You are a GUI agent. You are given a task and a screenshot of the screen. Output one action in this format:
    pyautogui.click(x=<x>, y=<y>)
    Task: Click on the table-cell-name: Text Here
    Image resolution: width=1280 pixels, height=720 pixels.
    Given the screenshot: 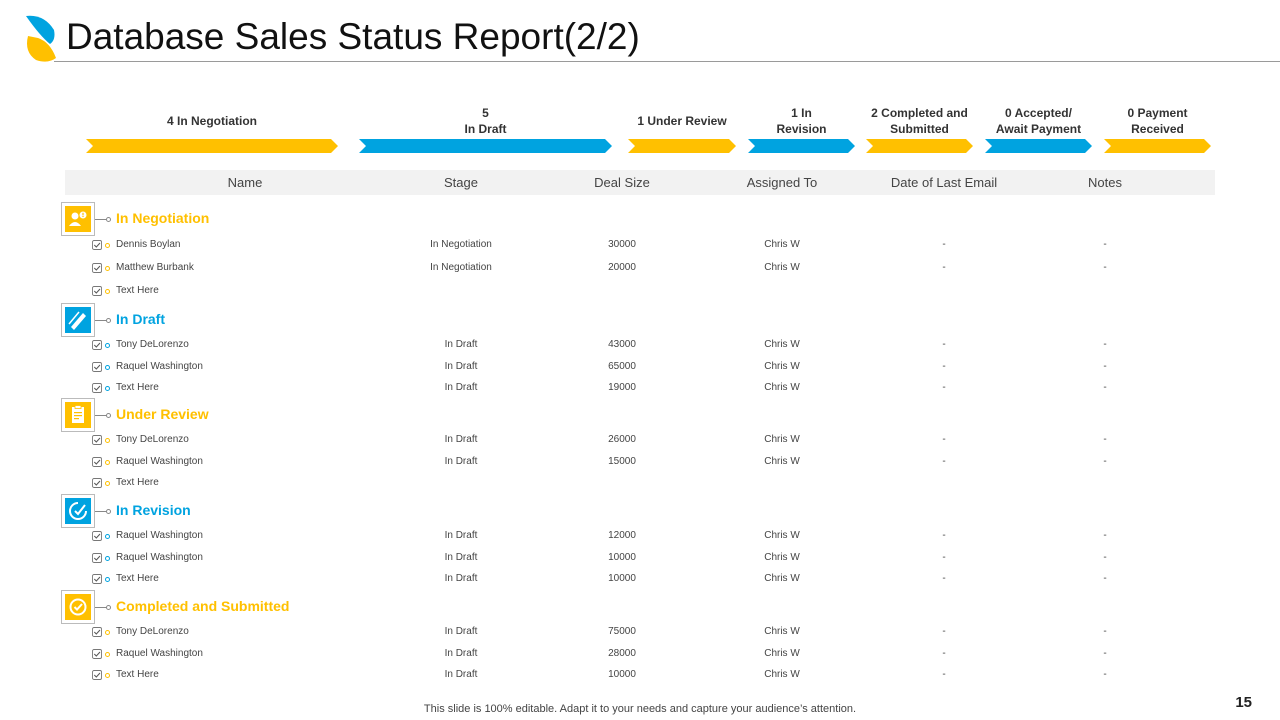 What is the action you would take?
    pyautogui.click(x=137, y=482)
    